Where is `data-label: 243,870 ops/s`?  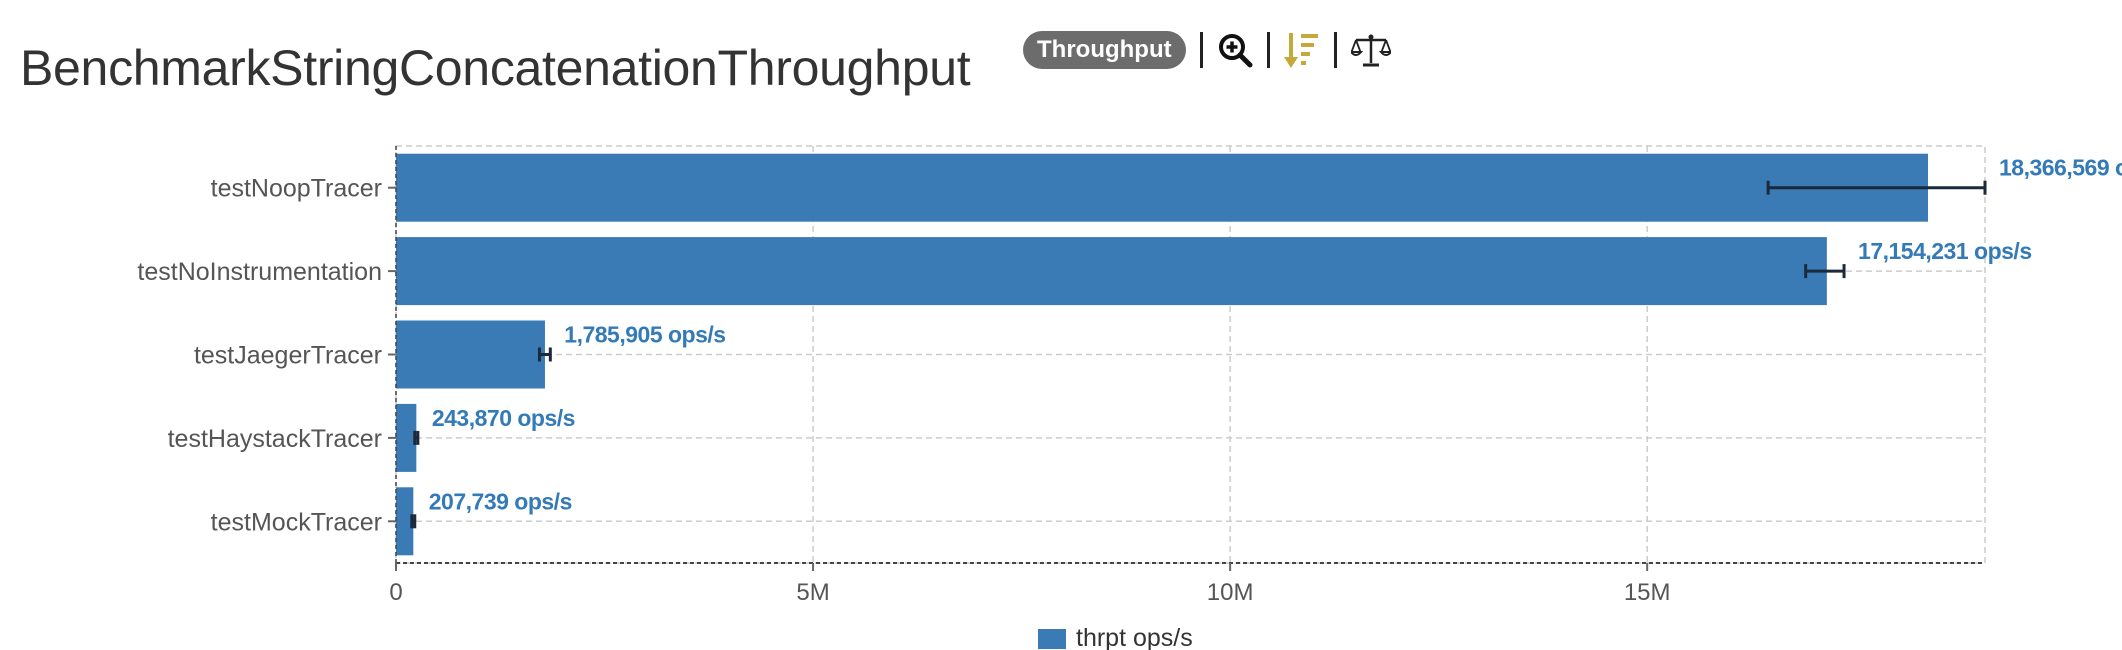
data-label: 243,870 ops/s is located at coordinates (503, 418).